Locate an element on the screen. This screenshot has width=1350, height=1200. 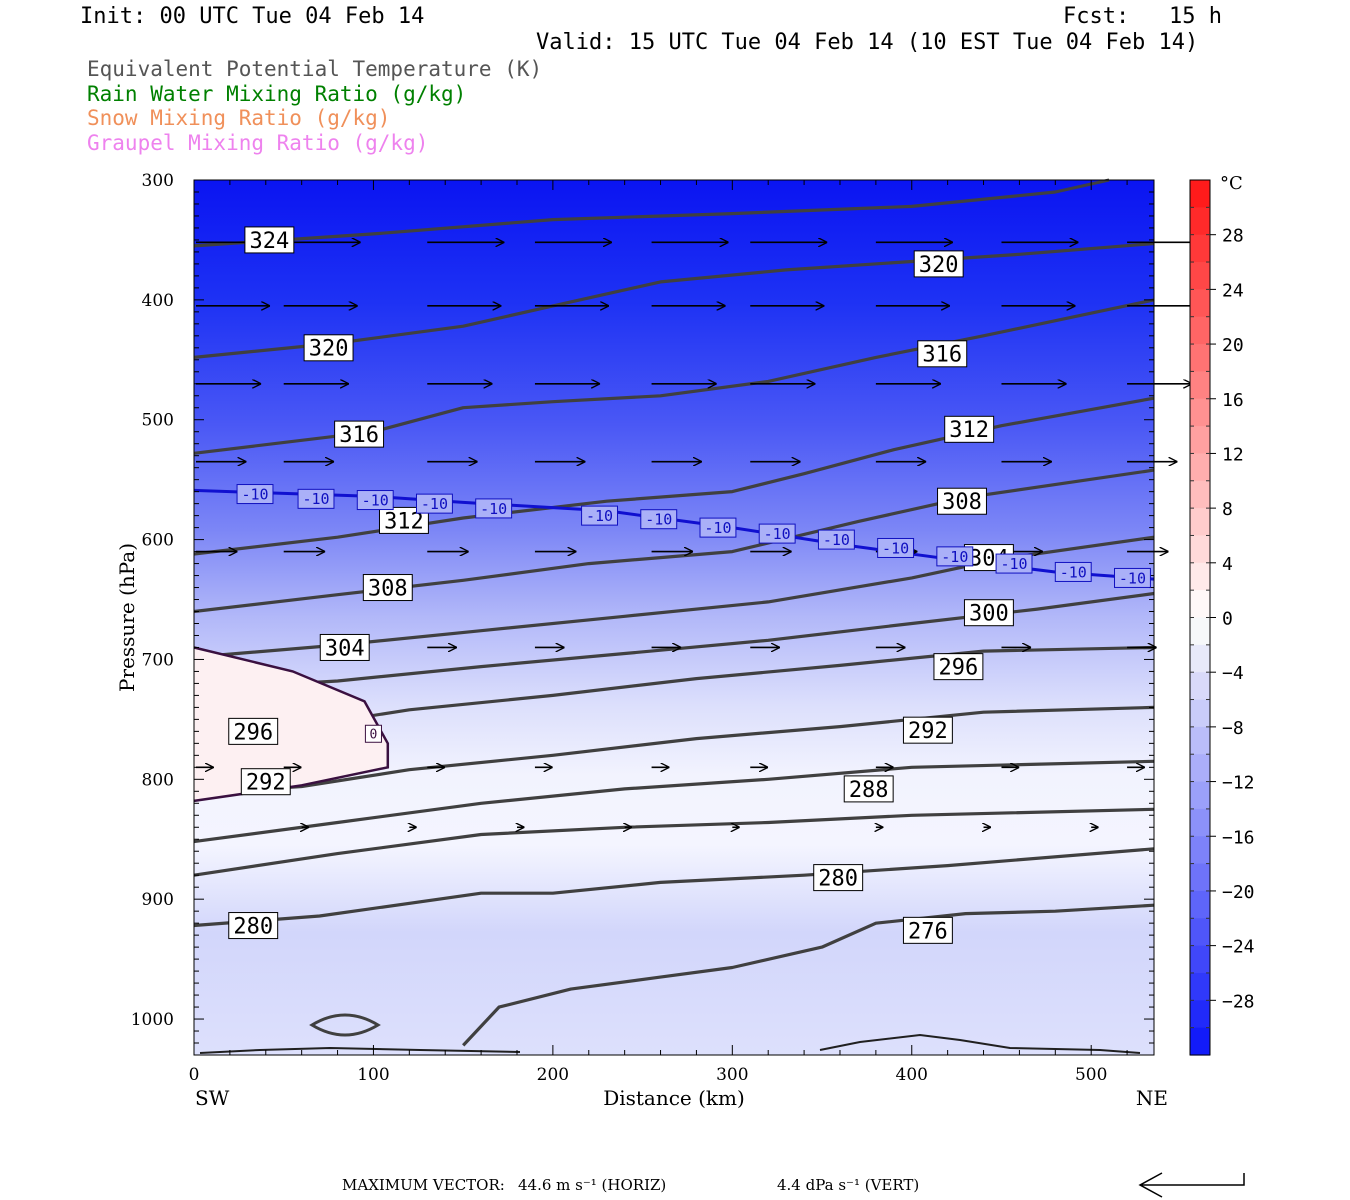
theta-e-label-324-0-text: 324 is located at coordinates (269, 241).